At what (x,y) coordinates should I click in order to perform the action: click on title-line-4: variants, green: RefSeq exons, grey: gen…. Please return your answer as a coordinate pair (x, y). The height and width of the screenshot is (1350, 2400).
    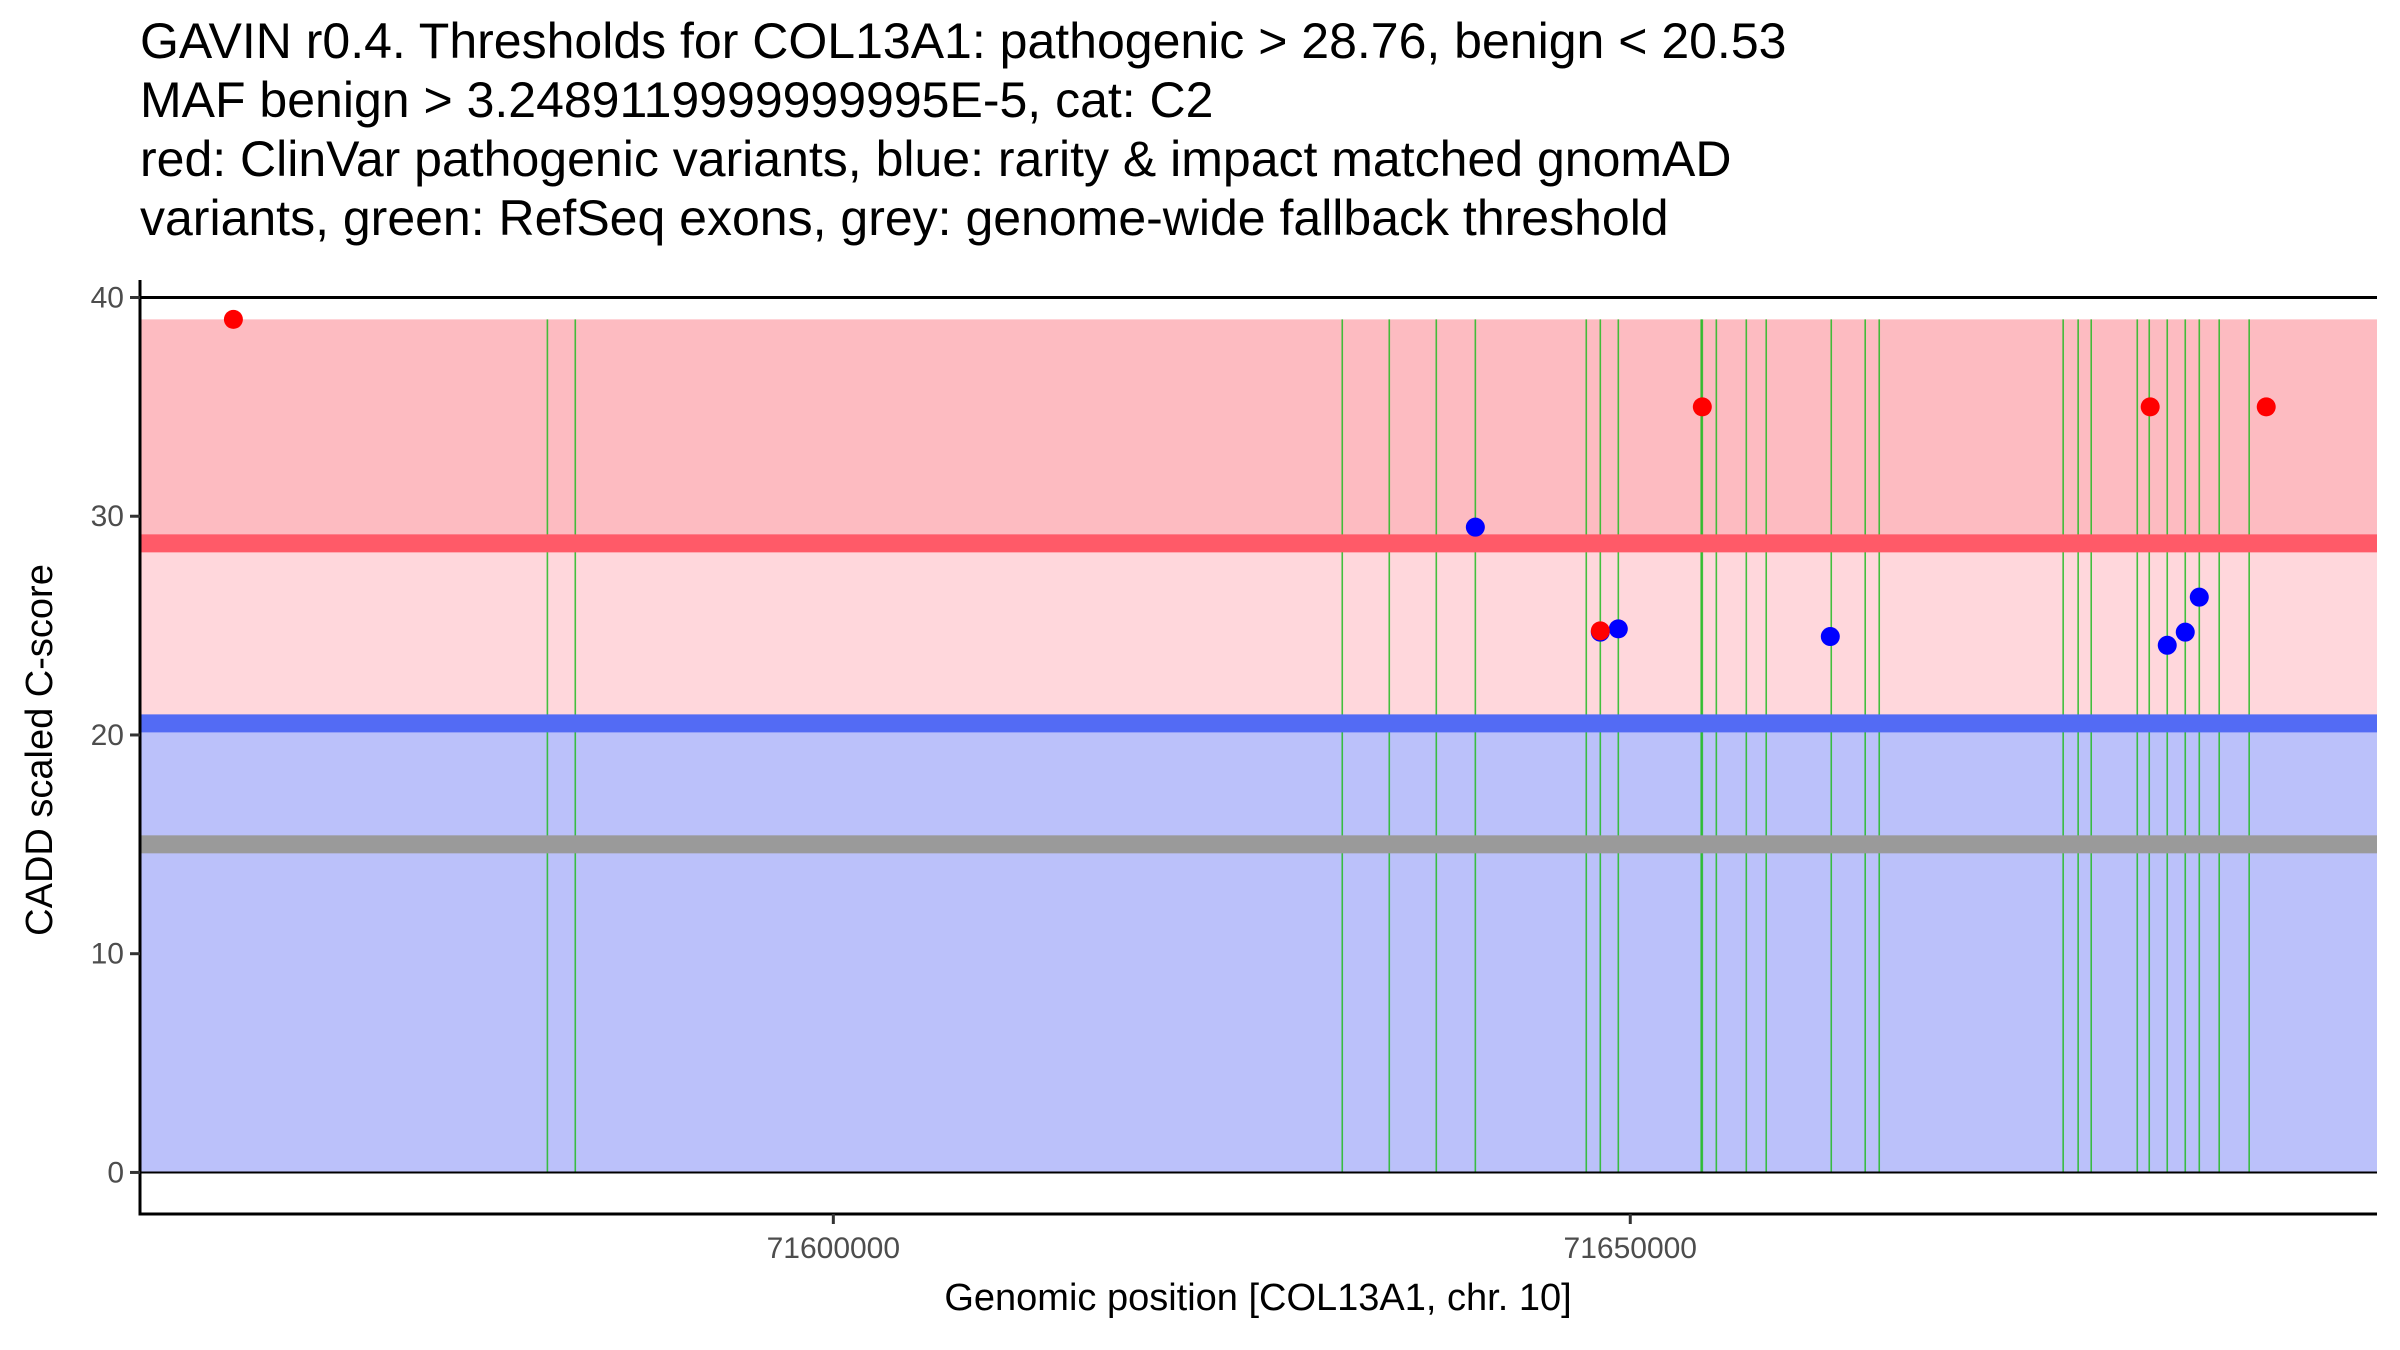
    Looking at the image, I should click on (904, 218).